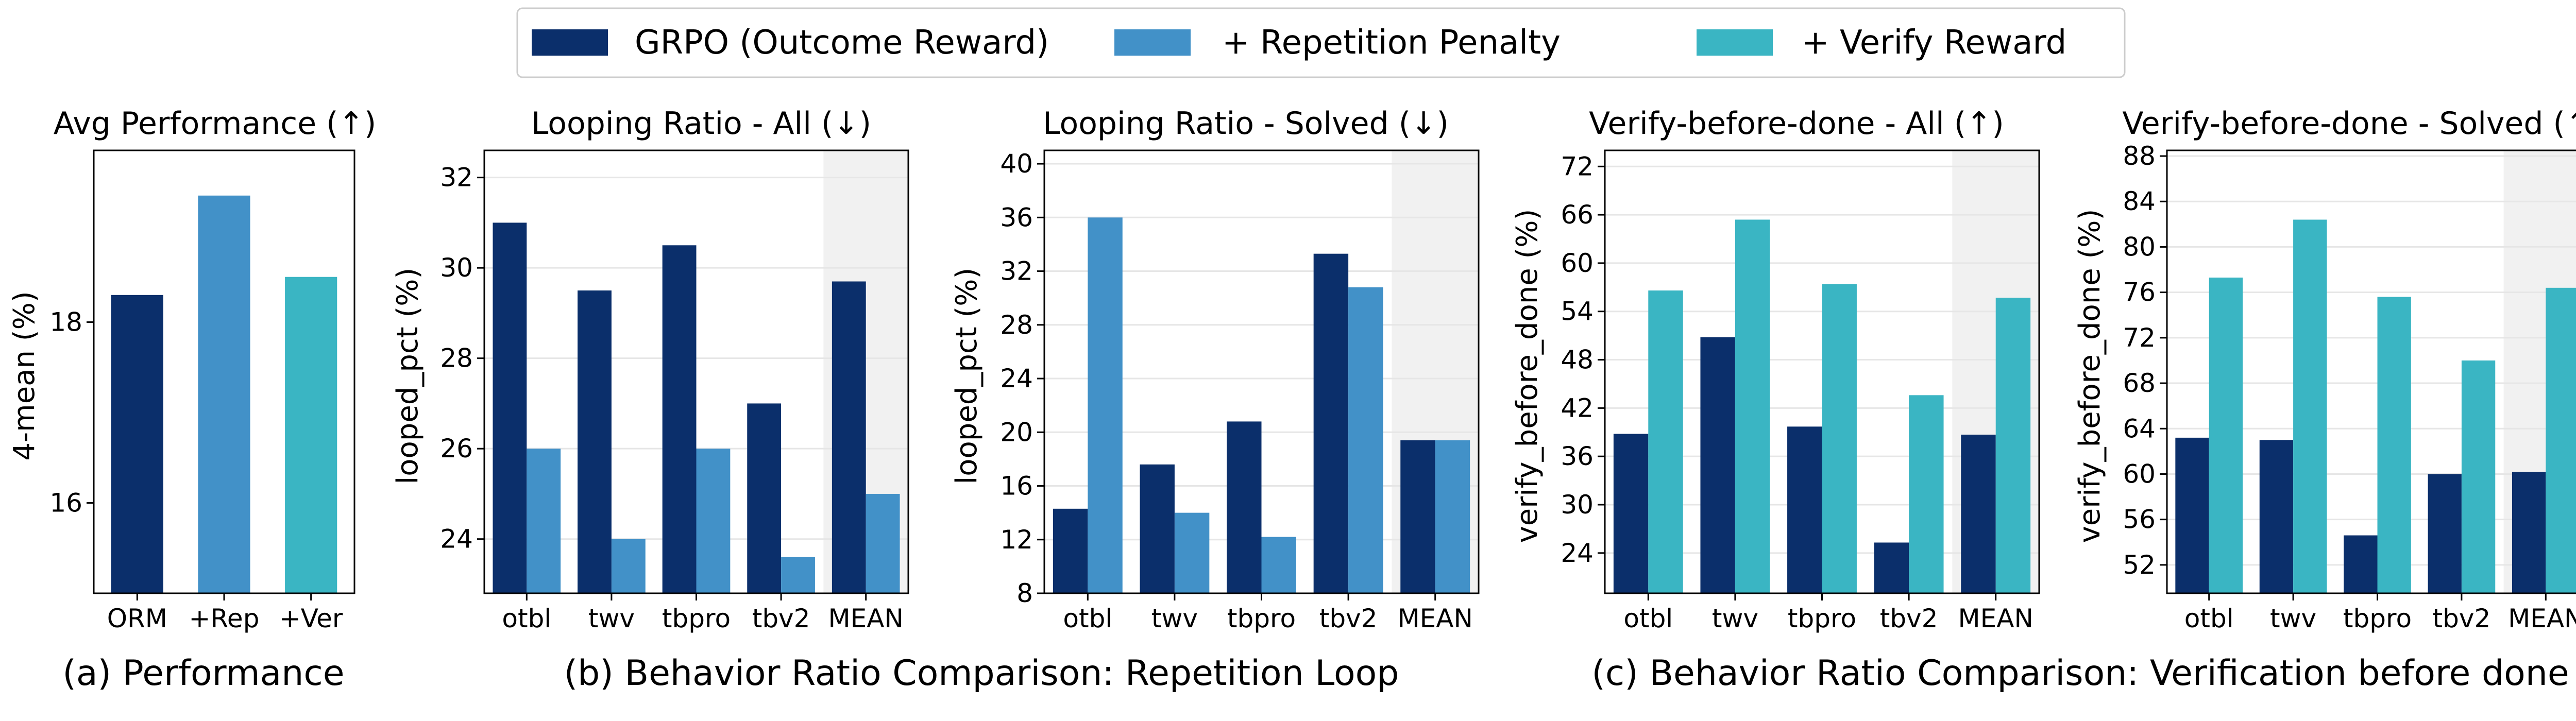  Describe the element at coordinates (225, 618) in the screenshot. I see `x-tick-label: +Rep` at that location.